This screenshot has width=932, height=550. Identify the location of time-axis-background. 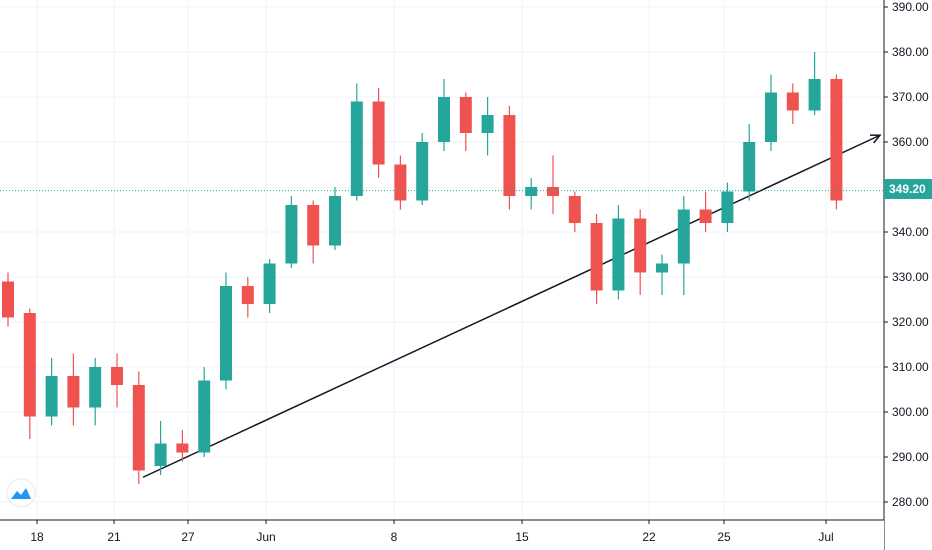
(442, 535).